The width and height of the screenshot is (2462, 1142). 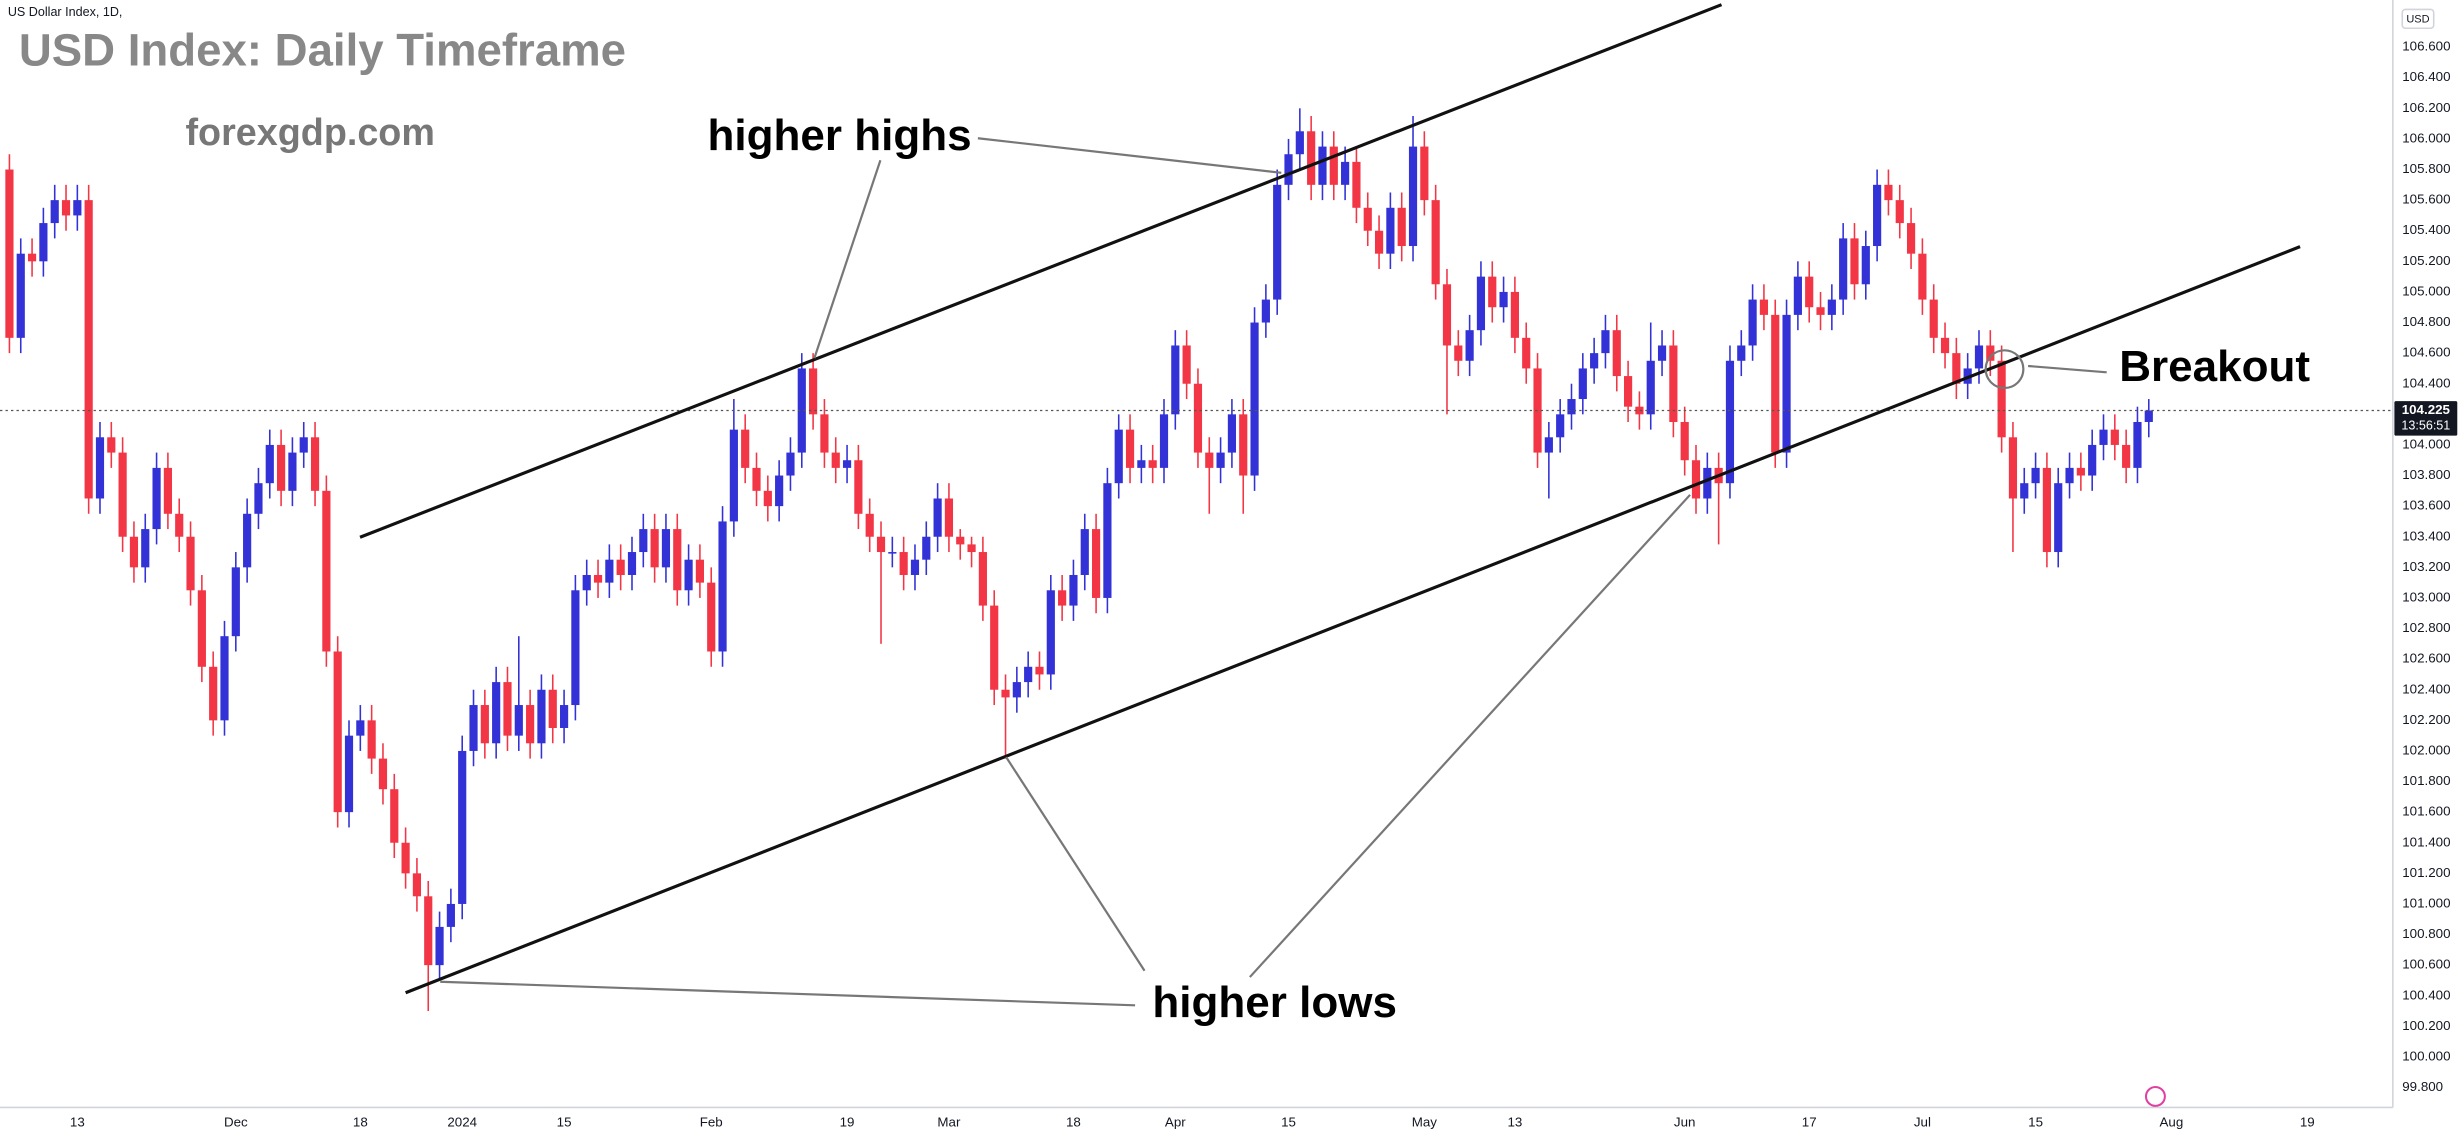 I want to click on y-tick-label: 106.600, so click(x=2426, y=46).